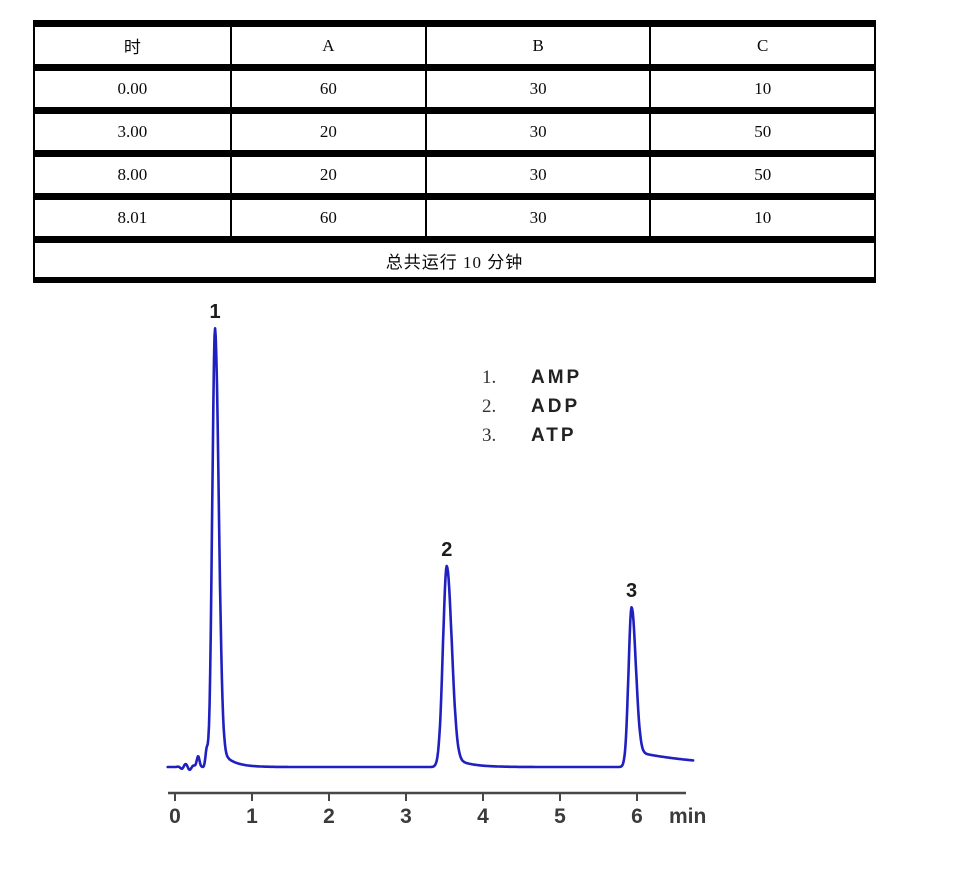 This screenshot has height=879, width=967. I want to click on table-footer-row: 总共运行 10 分钟, so click(454, 260).